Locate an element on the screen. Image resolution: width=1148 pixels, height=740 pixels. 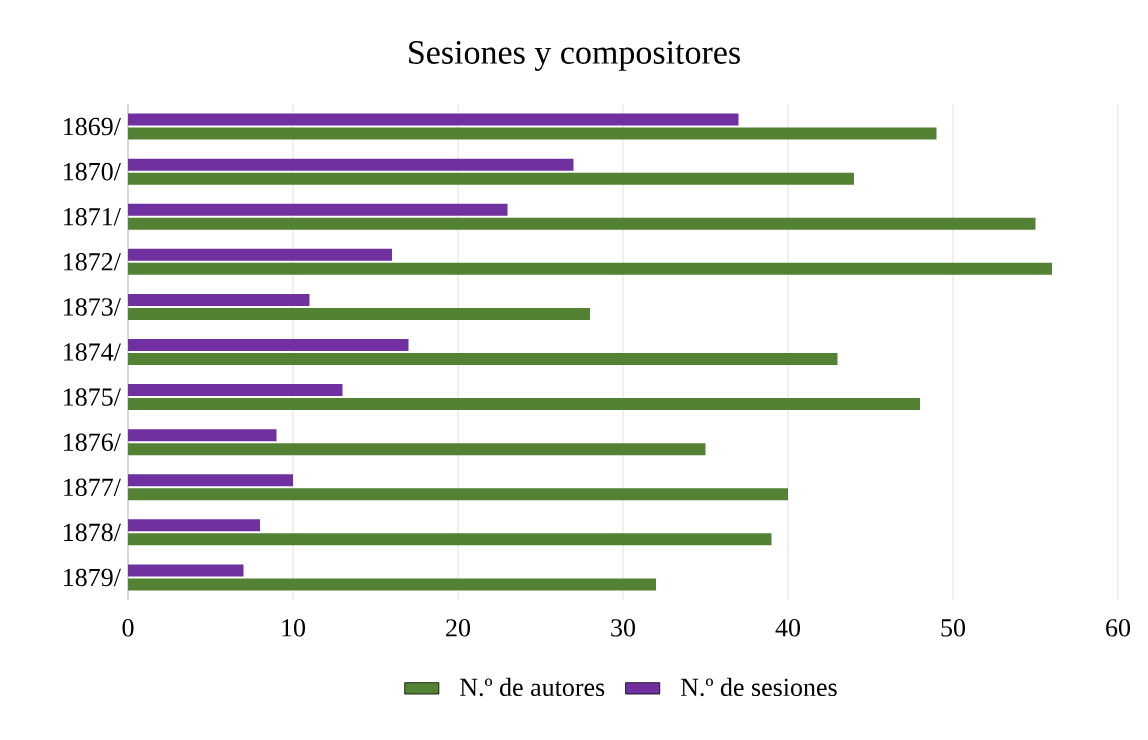
y-tick-label: 1873/ is located at coordinates (92, 307).